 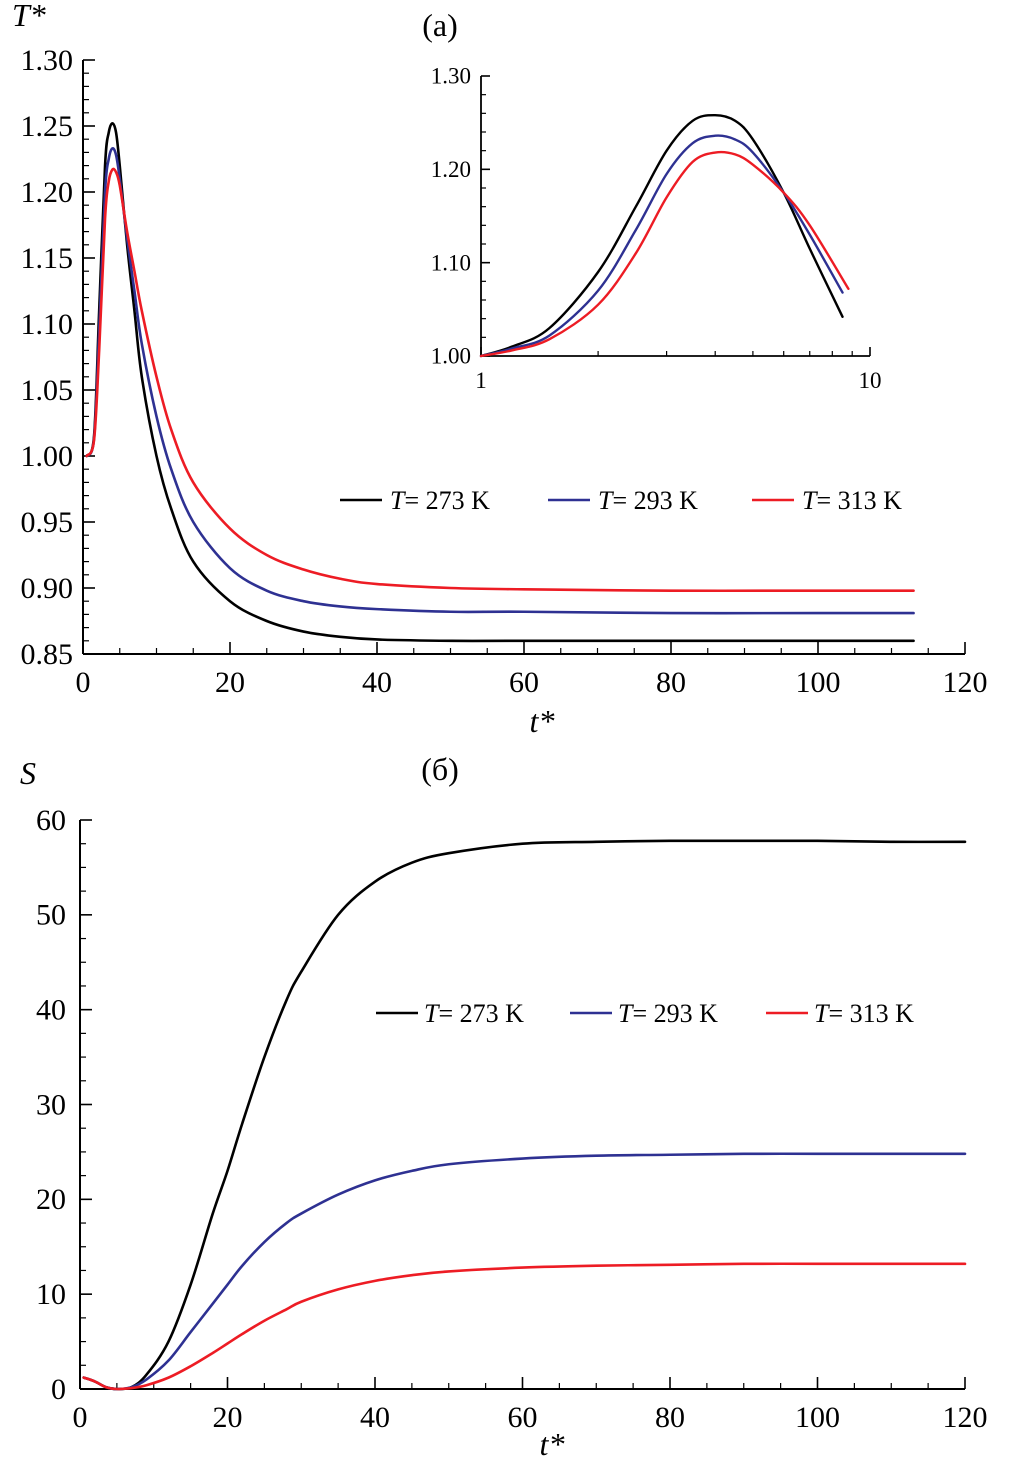 I want to click on panel-a-x-axis-title: t*, so click(x=542, y=721).